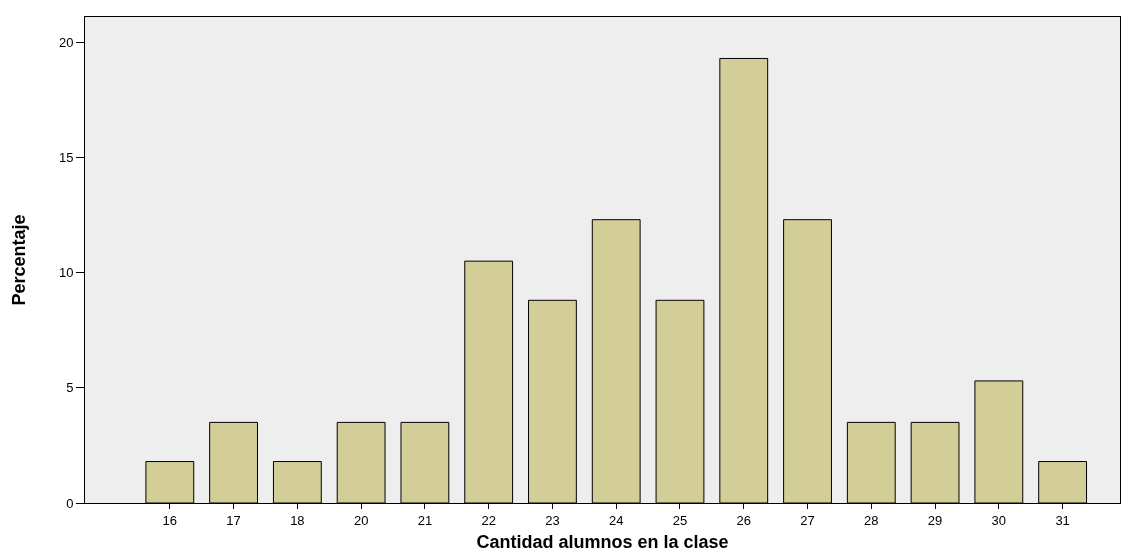 This screenshot has width=1139, height=558. Describe the element at coordinates (170, 520) in the screenshot. I see `x-tick-label: 16` at that location.